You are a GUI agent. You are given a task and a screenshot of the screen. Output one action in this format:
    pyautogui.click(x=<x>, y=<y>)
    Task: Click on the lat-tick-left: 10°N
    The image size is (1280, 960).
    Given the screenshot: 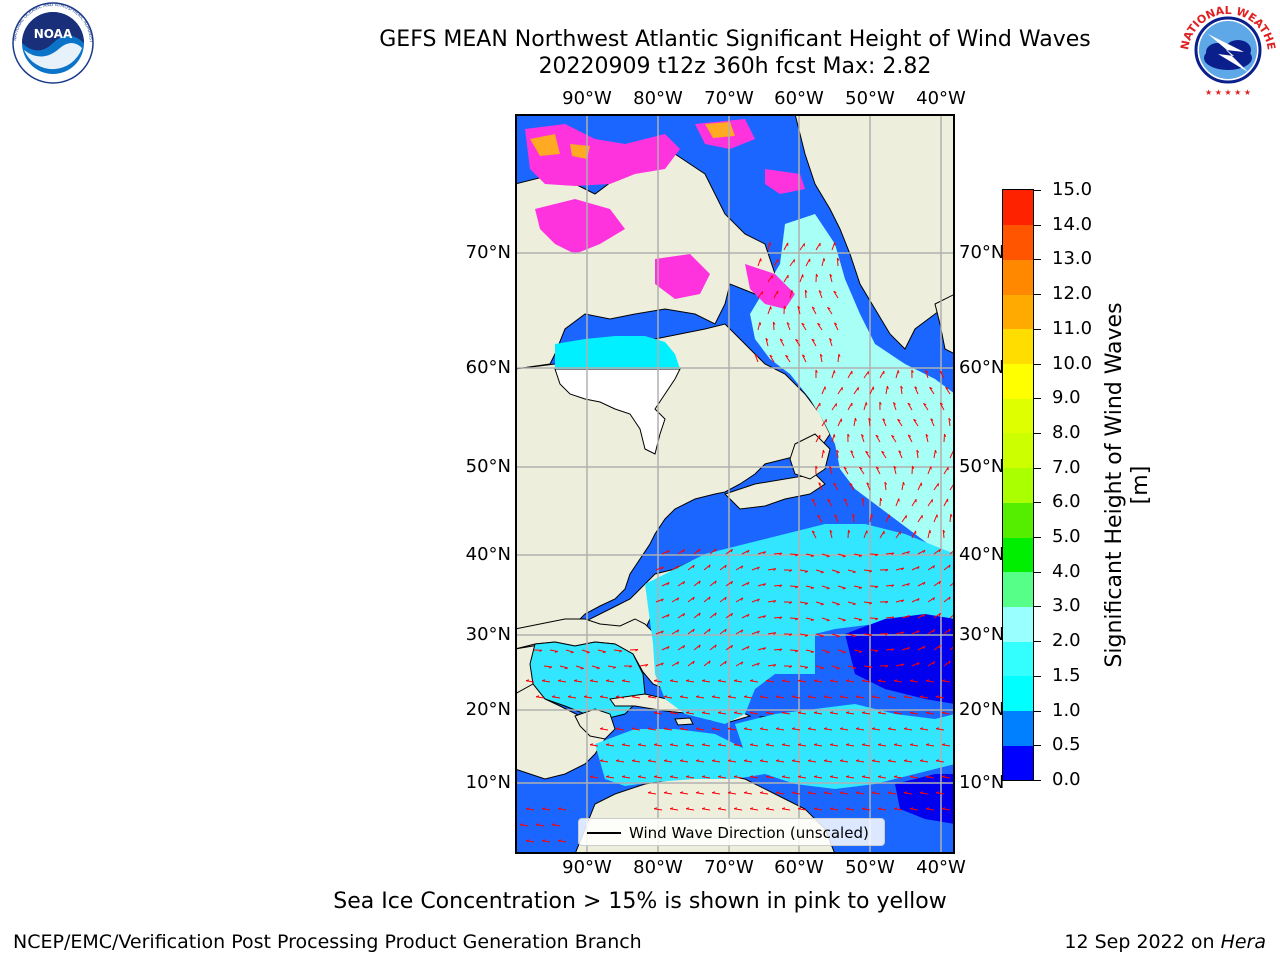 What is the action you would take?
    pyautogui.click(x=488, y=782)
    